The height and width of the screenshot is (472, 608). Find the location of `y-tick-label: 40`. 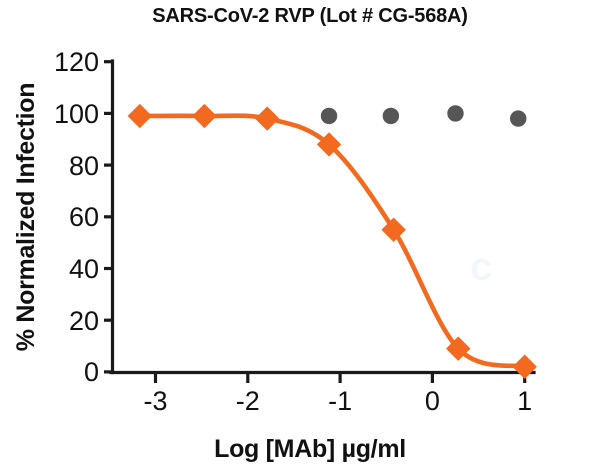

y-tick-label: 40 is located at coordinates (84, 269).